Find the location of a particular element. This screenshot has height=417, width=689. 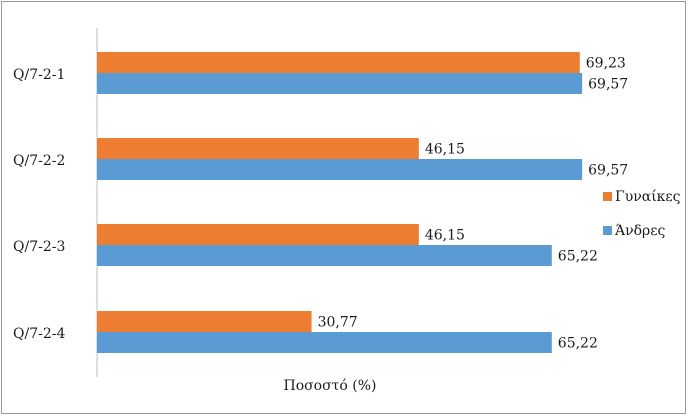

category-labels-group: Q/7-2-1 Q/7-2-2 Q/7-2-3 Q/7-2-4 is located at coordinates (39, 204).